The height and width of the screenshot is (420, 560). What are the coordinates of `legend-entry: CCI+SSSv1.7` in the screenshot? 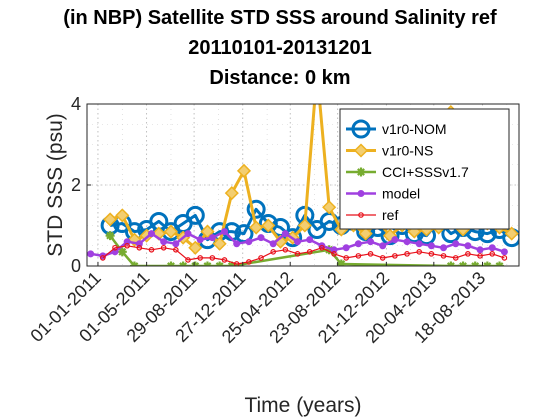 It's located at (407, 172).